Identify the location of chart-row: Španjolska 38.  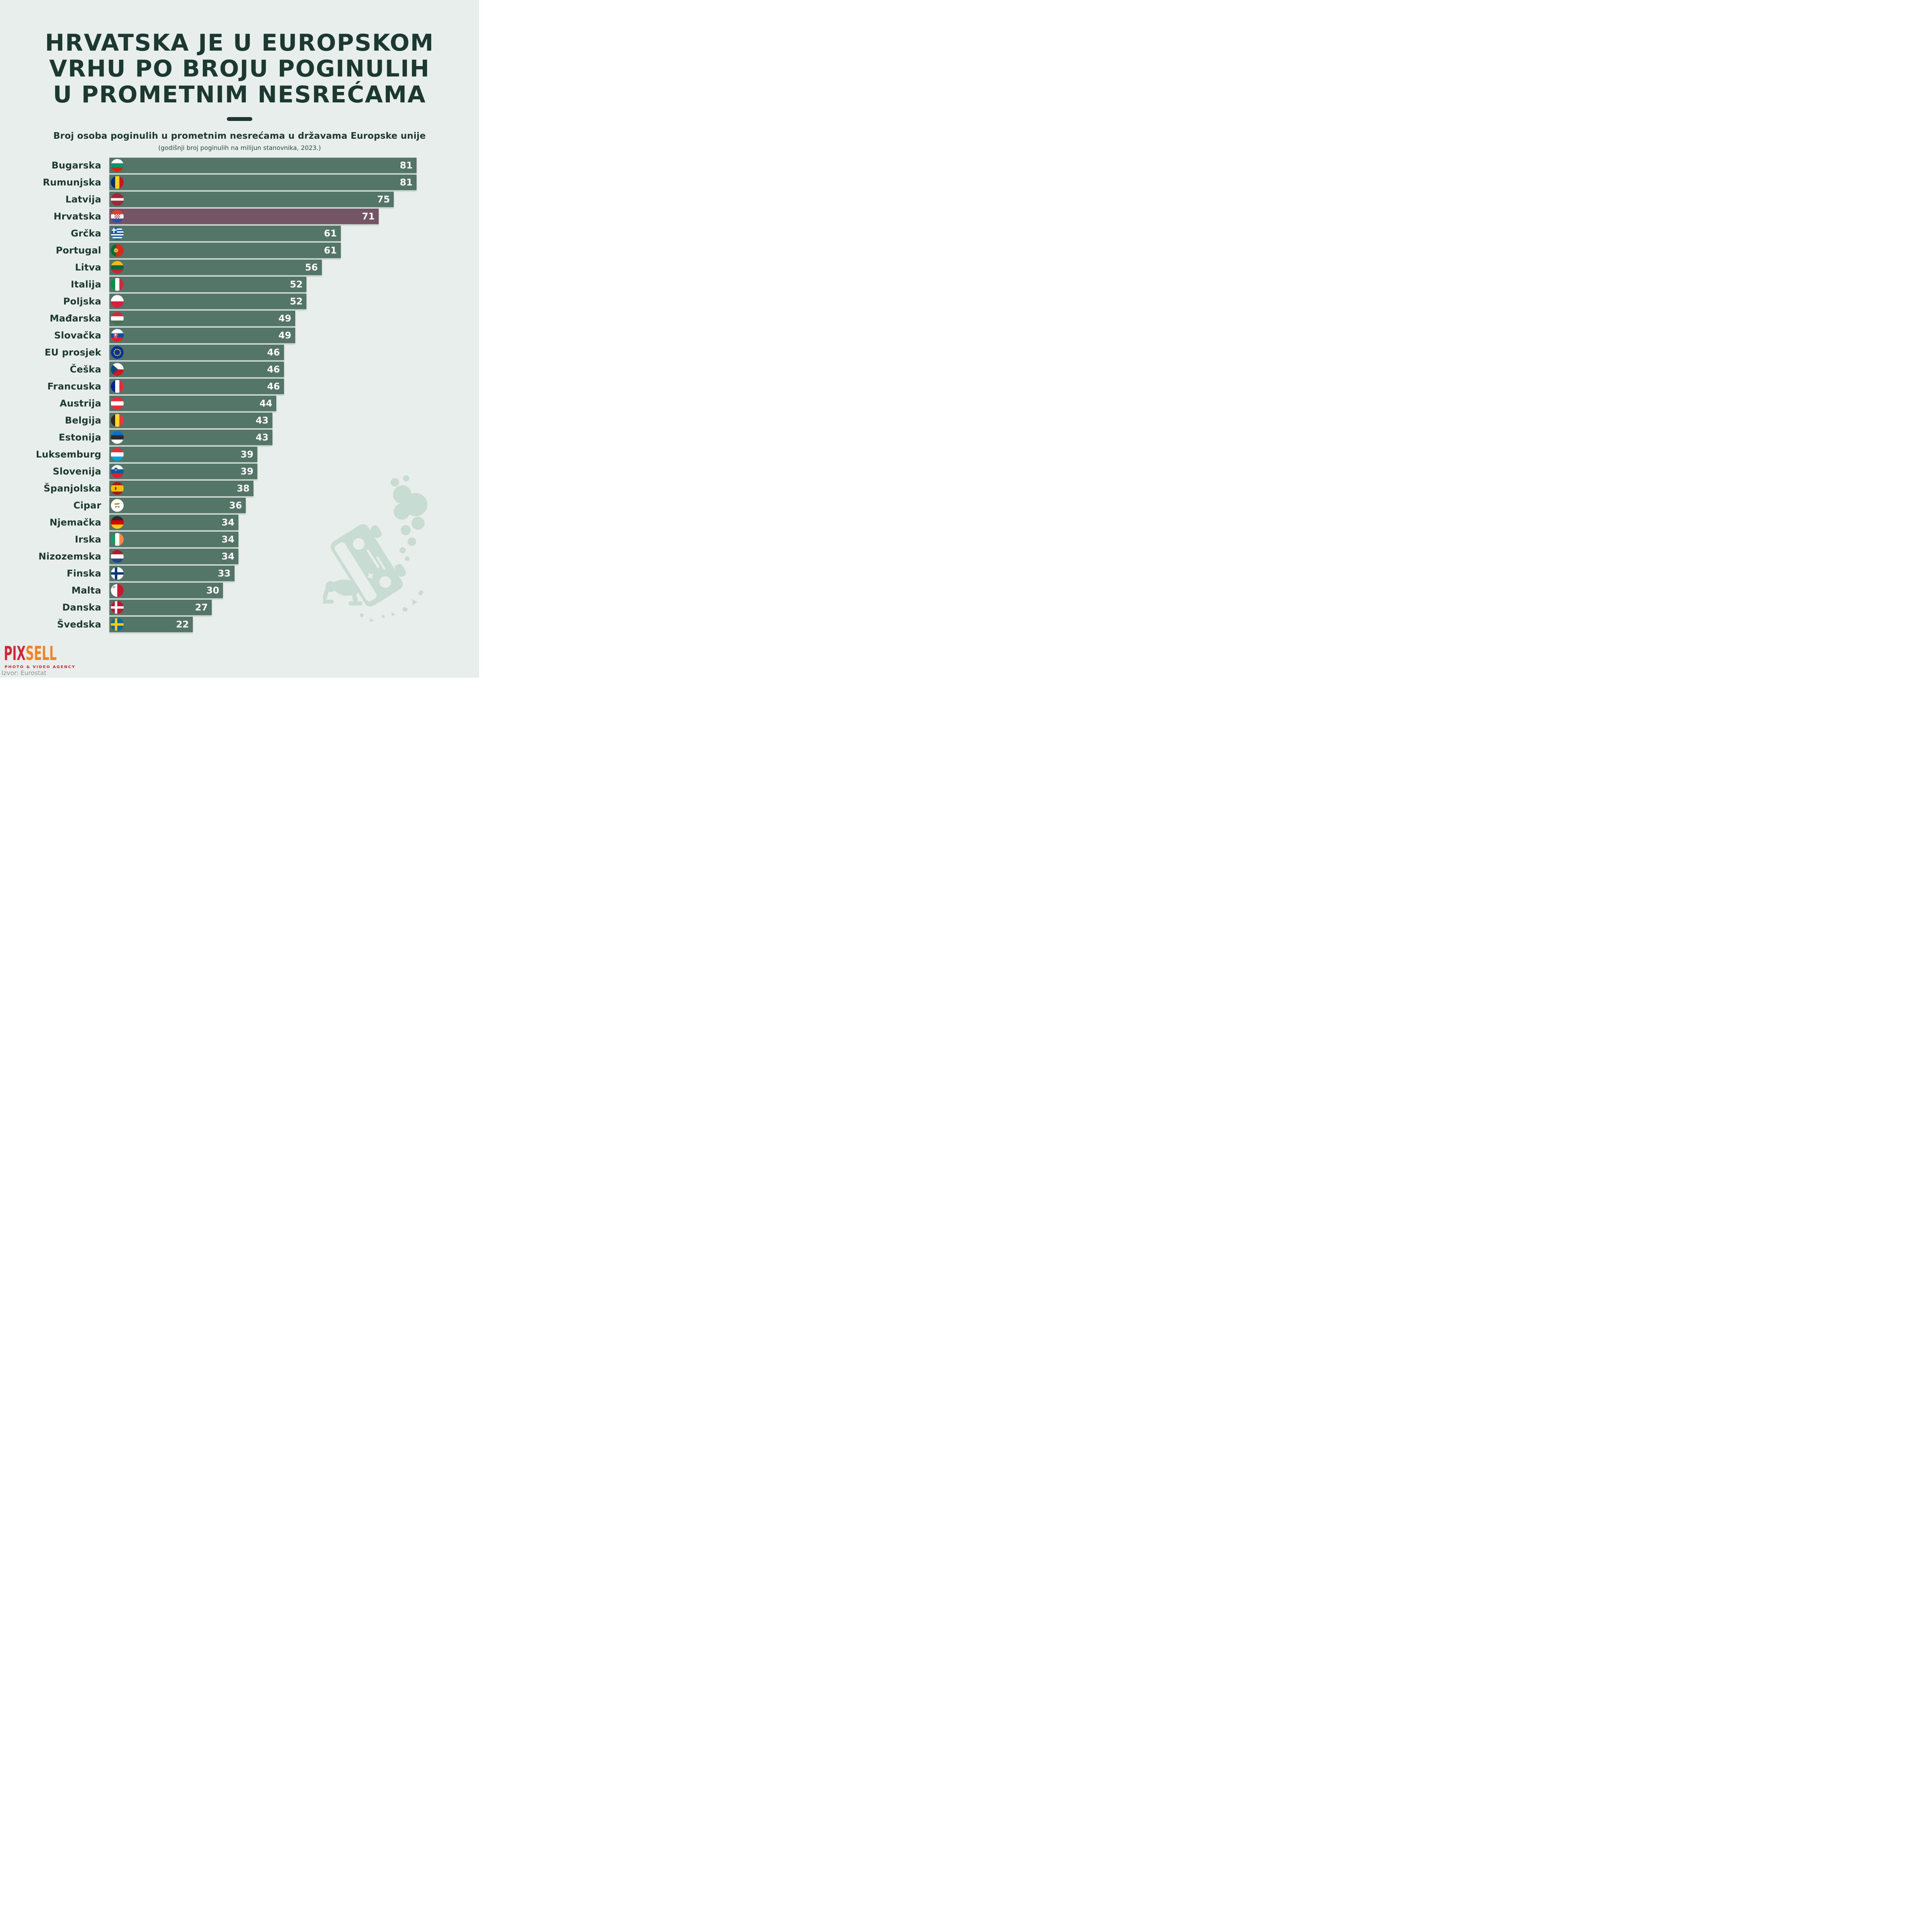
(239, 489).